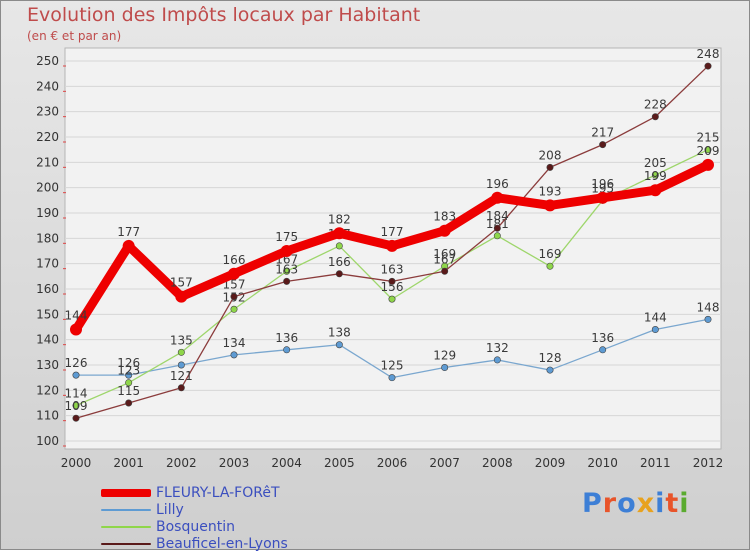  I want to click on x-tick-label: 2004, so click(286, 463).